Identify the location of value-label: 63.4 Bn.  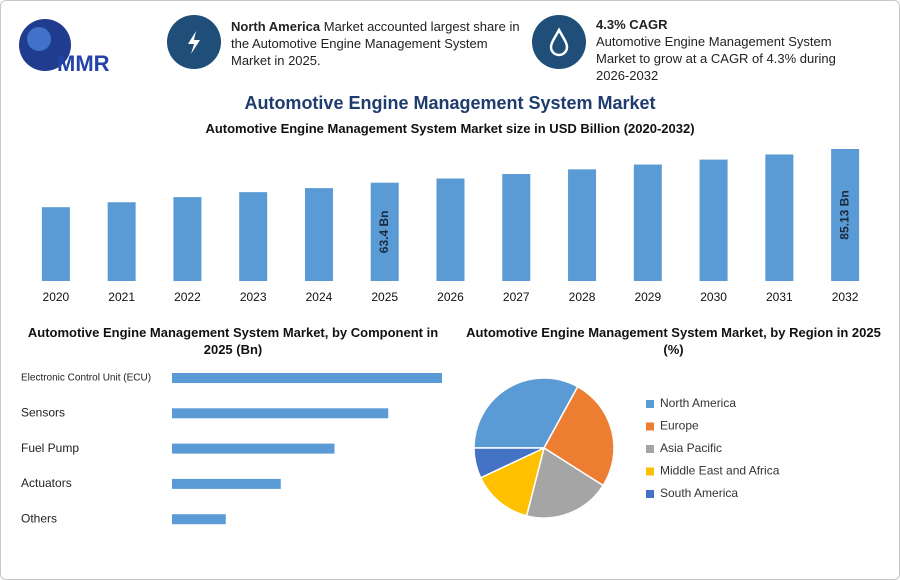
(384, 232).